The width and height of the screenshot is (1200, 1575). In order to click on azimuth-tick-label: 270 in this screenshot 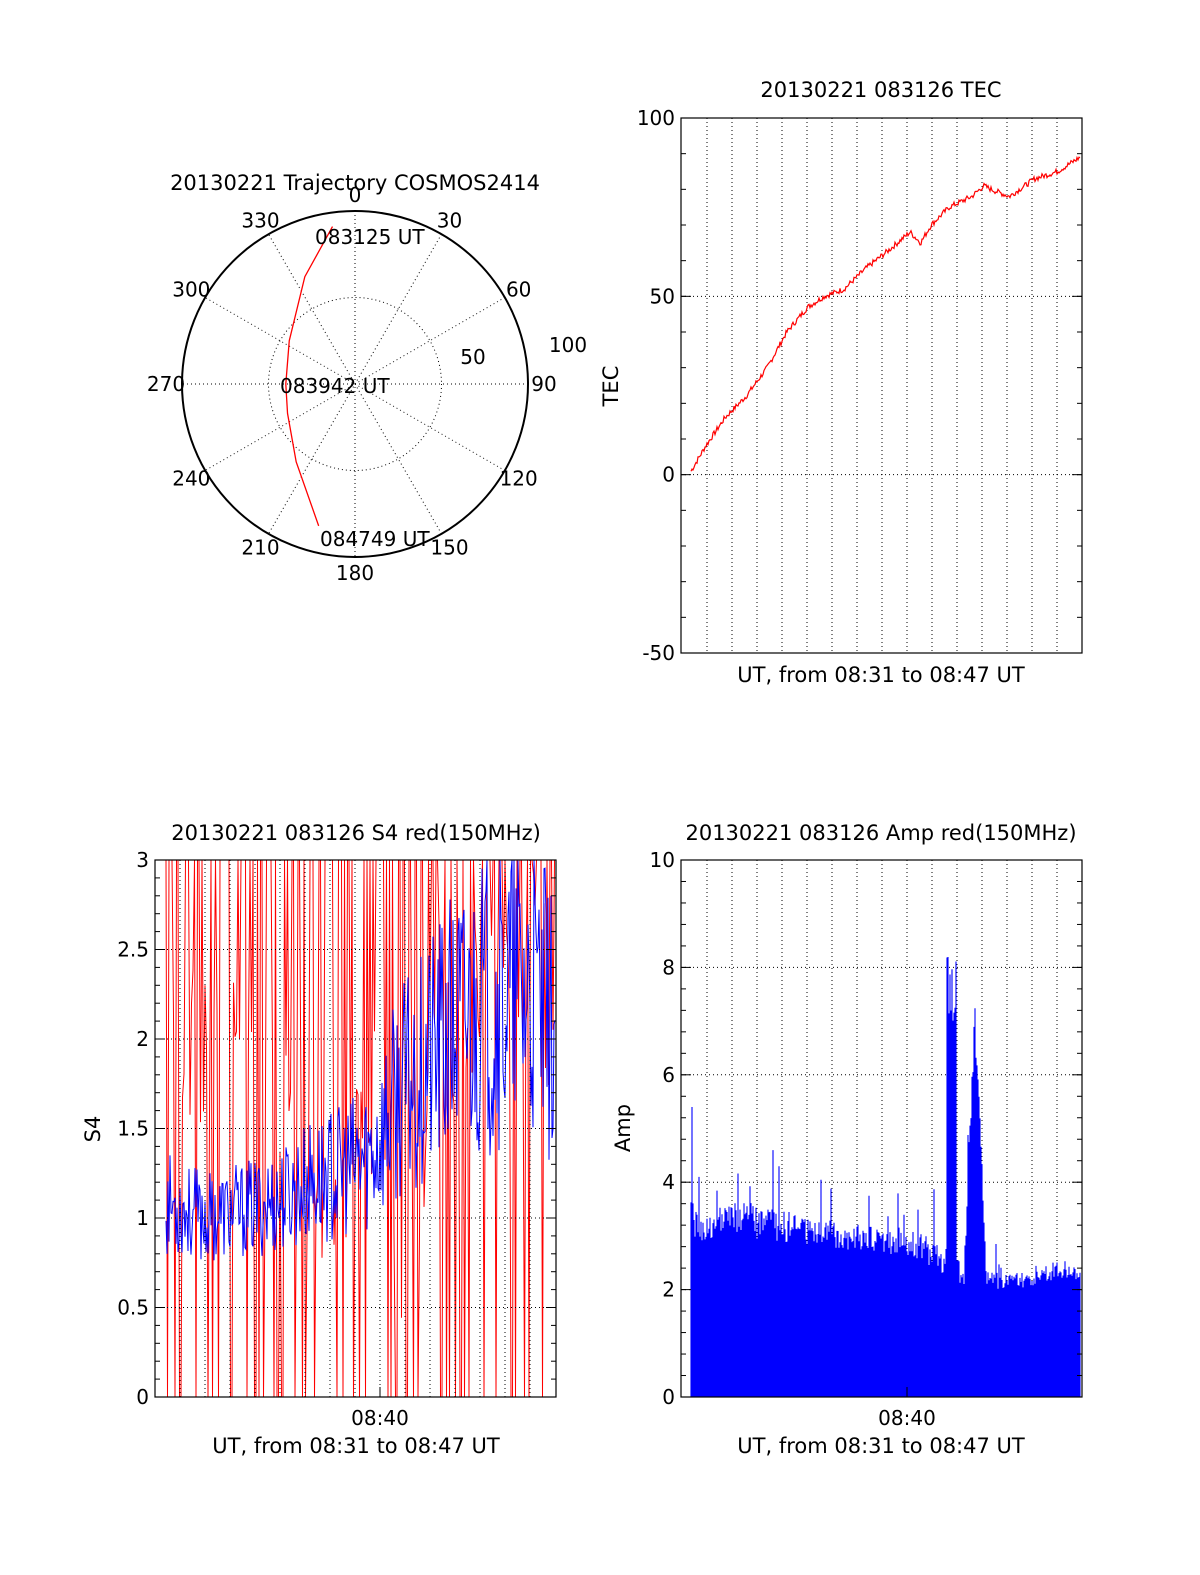, I will do `click(166, 384)`.